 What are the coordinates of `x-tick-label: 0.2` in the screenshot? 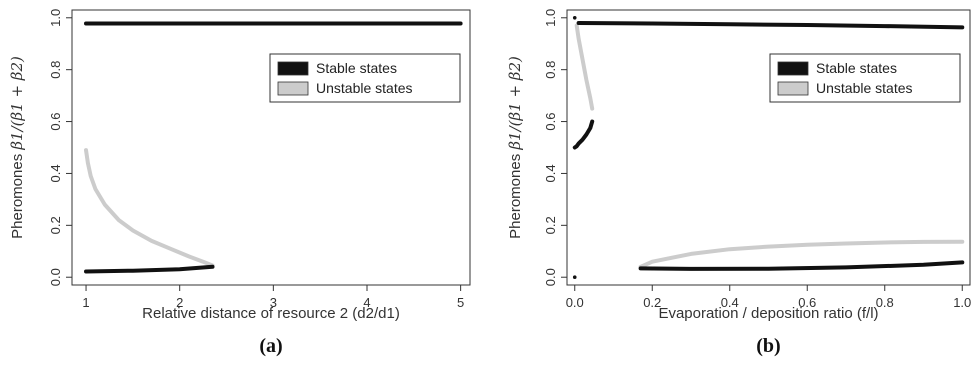 It's located at (652, 302).